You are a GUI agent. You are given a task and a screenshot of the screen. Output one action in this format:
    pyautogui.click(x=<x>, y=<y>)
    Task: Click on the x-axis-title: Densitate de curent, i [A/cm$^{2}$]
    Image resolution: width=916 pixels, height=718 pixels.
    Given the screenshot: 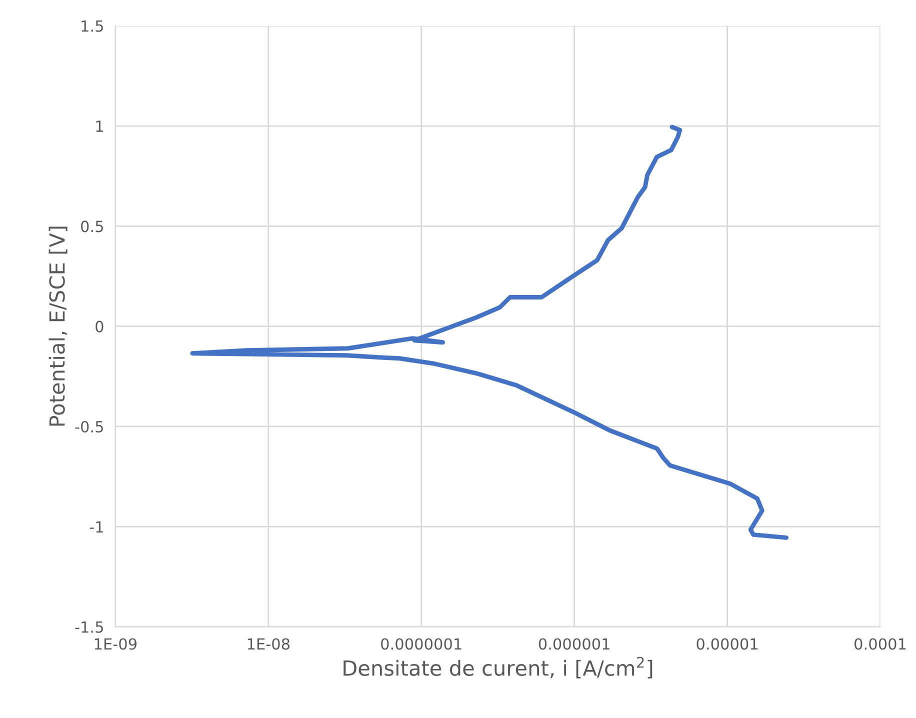 What is the action you would take?
    pyautogui.click(x=498, y=667)
    